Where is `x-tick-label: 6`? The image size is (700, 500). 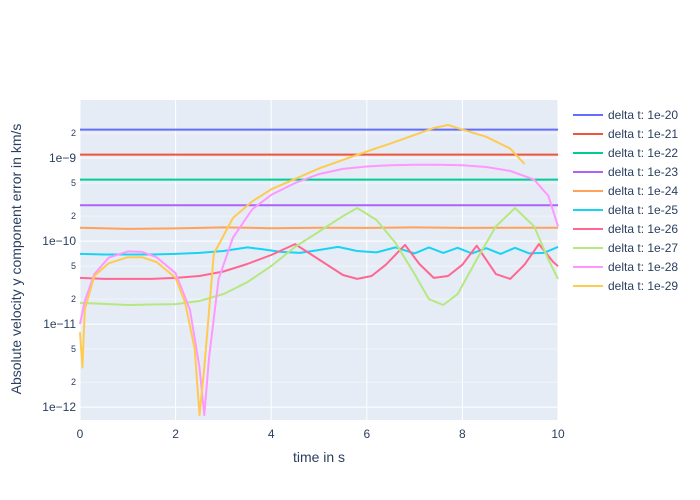 x-tick-label: 6 is located at coordinates (366, 434).